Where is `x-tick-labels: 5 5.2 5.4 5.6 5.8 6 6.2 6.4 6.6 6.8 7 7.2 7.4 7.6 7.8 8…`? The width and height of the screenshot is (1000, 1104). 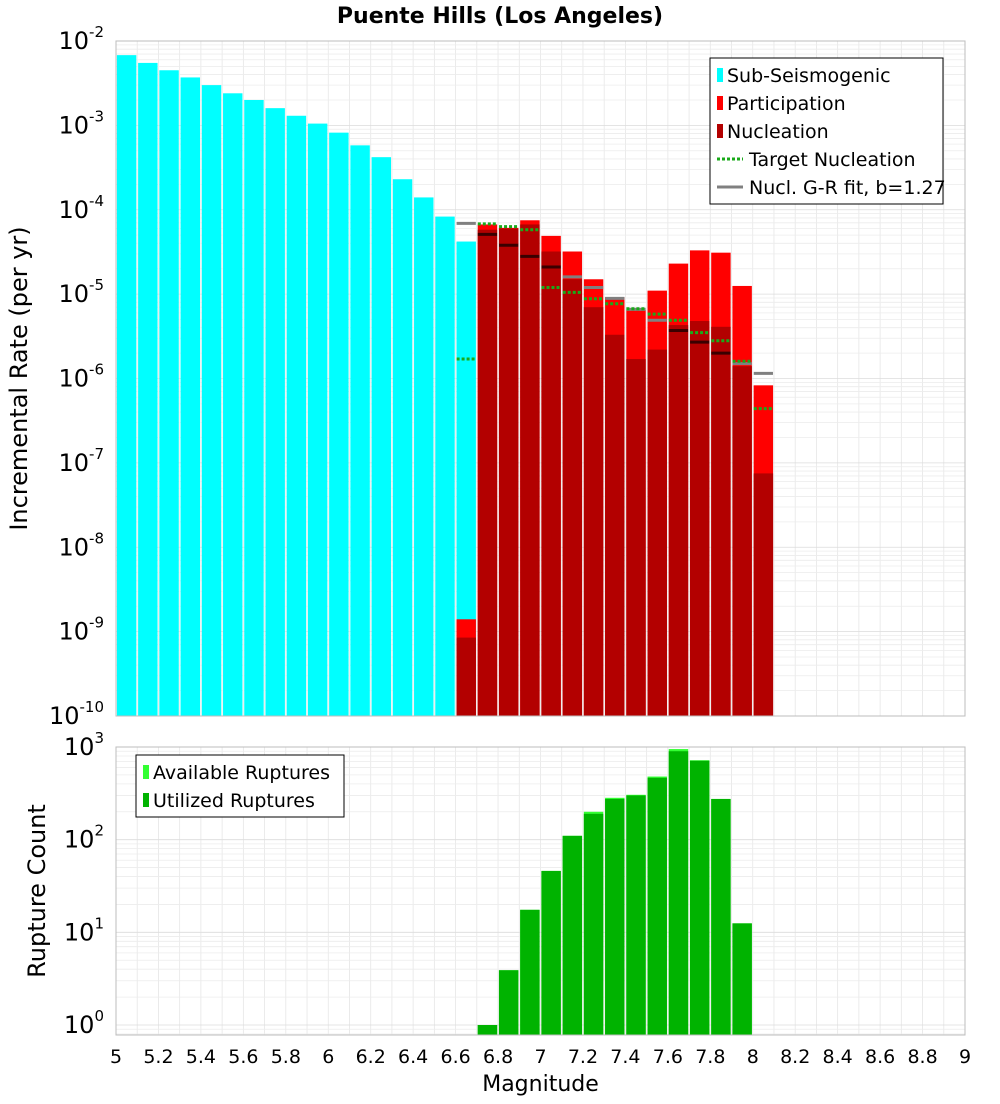
x-tick-labels: 5 5.2 5.4 5.6 5.8 6 6.2 6.4 6.6 6.8 7 7.2 7.4 7.6 7.8 8… is located at coordinates (540, 1057).